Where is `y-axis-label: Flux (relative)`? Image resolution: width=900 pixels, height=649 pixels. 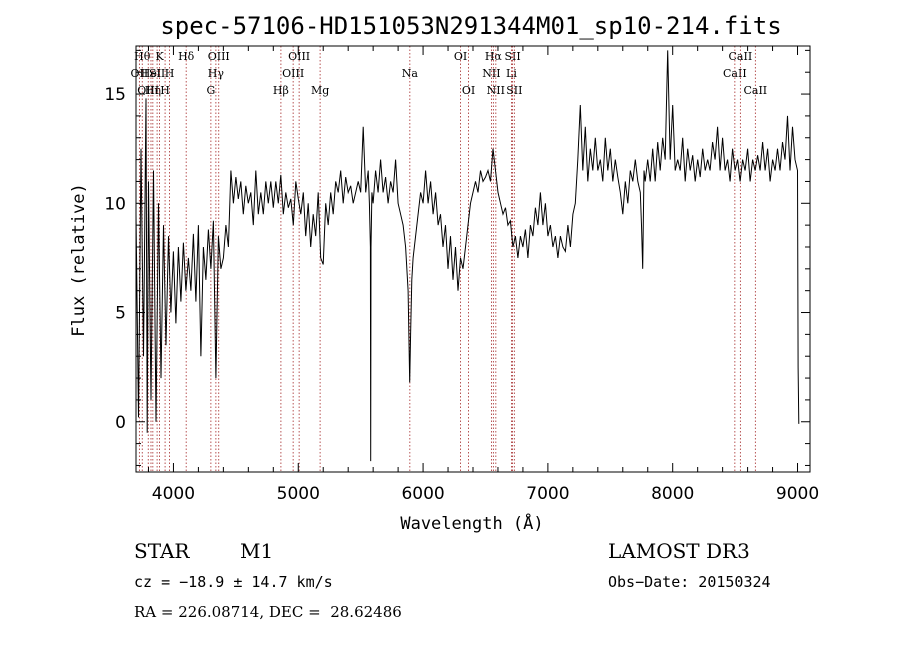
y-axis-label: Flux (relative) is located at coordinates (79, 260).